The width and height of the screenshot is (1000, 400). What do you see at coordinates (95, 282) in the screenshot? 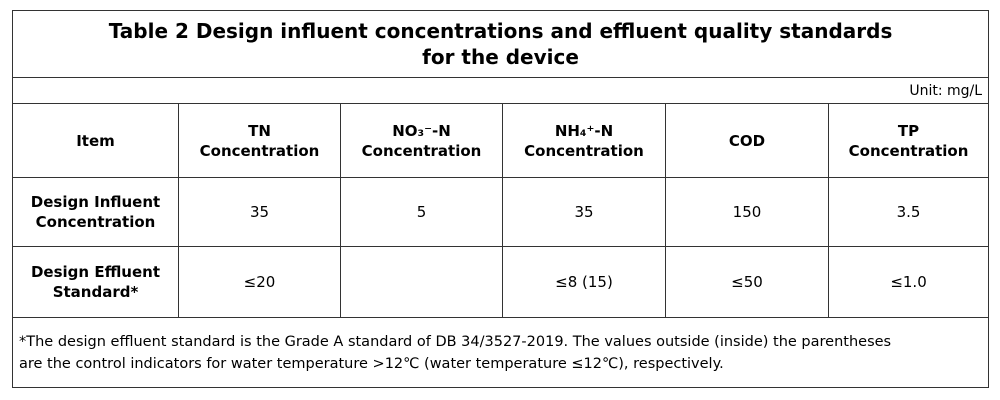
I see `row-label: Design Effluent Standard*` at bounding box center [95, 282].